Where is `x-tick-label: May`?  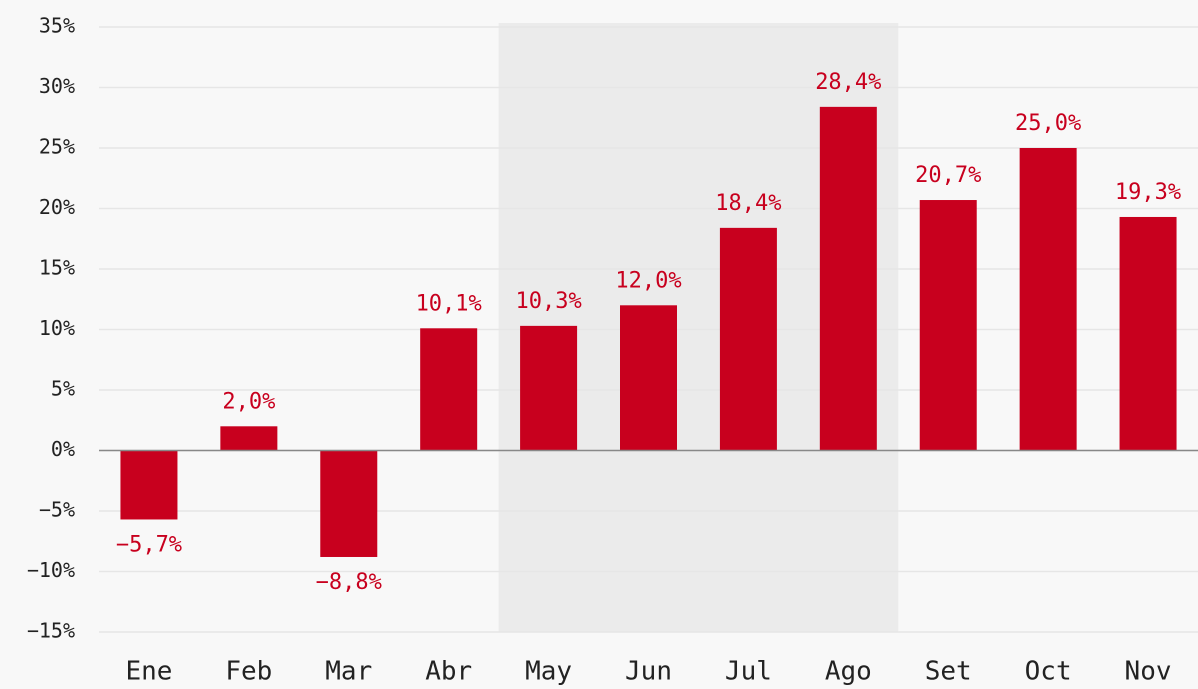 x-tick-label: May is located at coordinates (548, 672).